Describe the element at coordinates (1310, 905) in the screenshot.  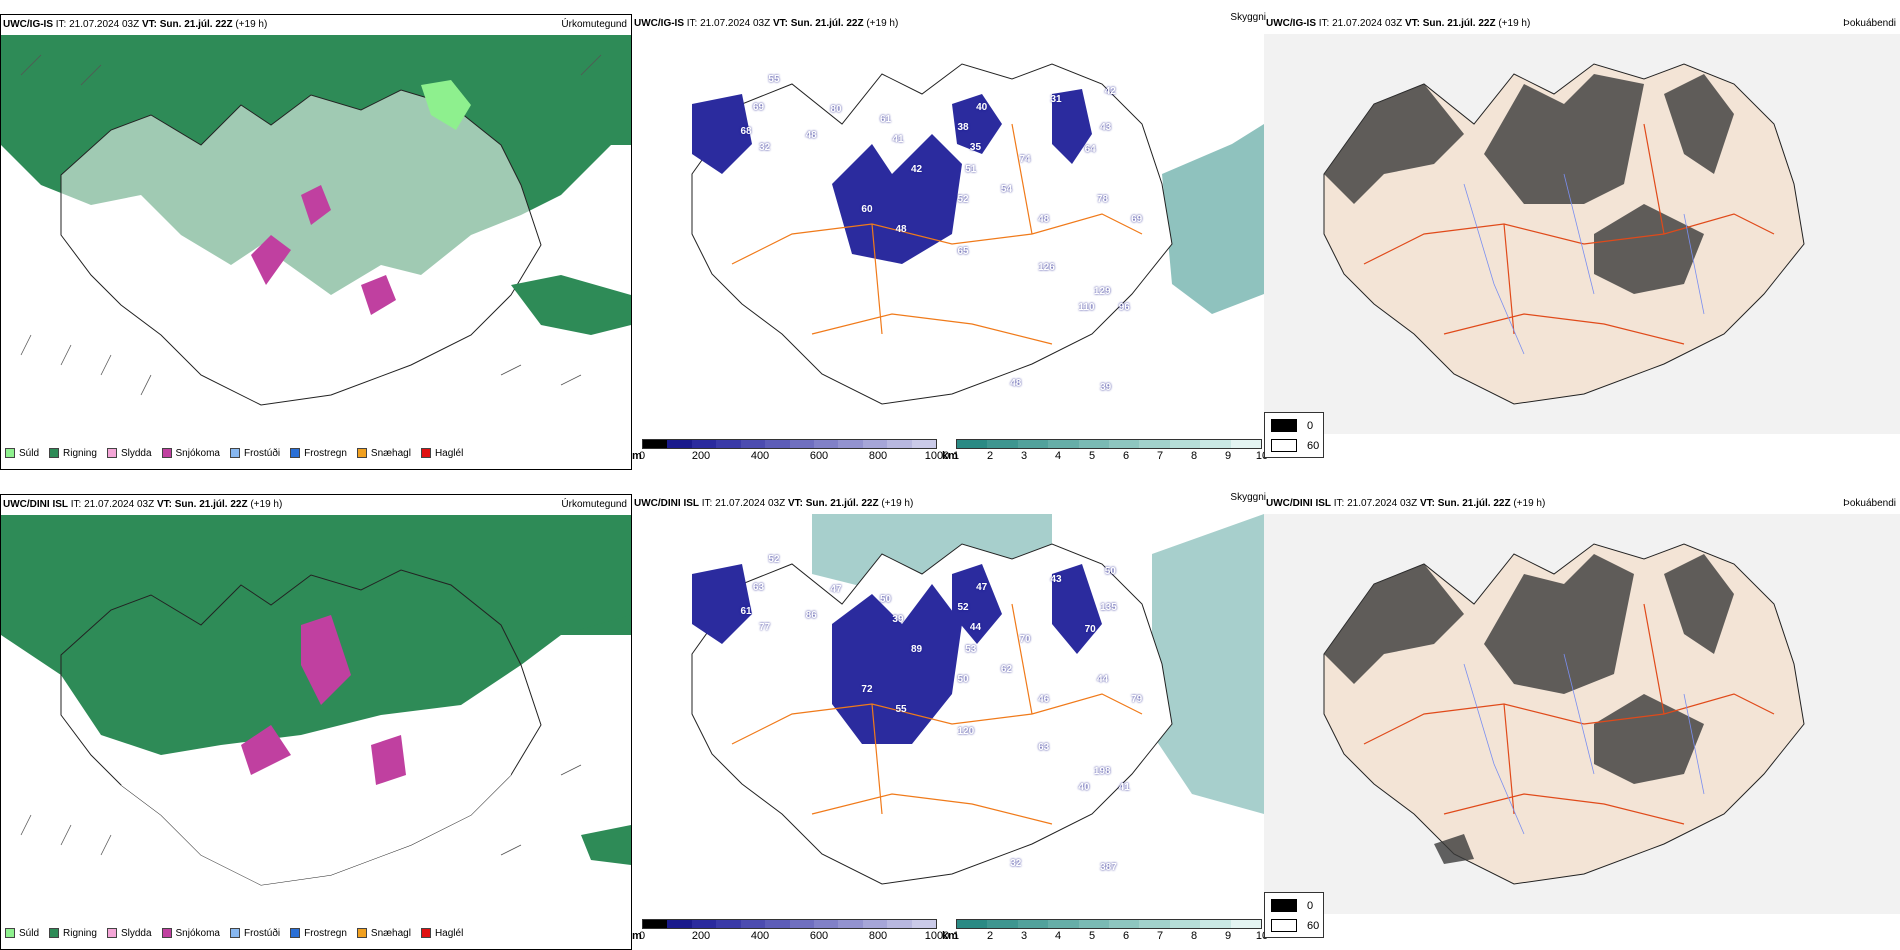
I see `legend-label: 0` at that location.